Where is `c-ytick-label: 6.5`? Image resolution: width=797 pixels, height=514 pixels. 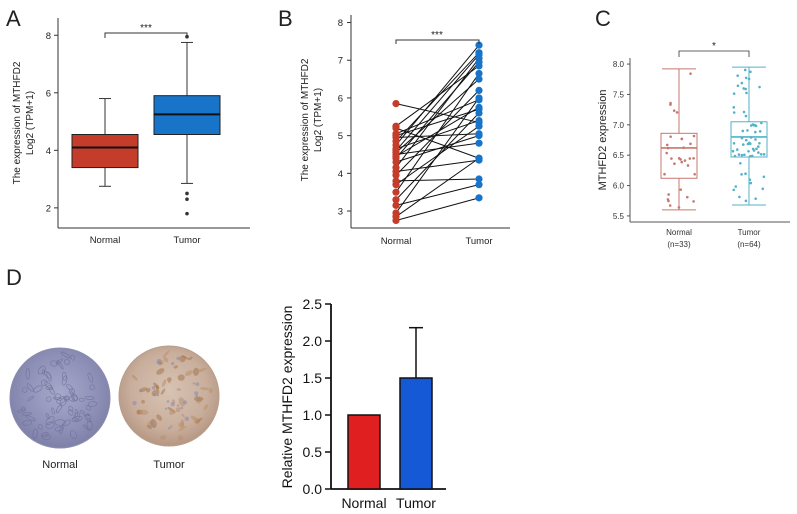
c-ytick-label: 6.5 is located at coordinates (619, 155).